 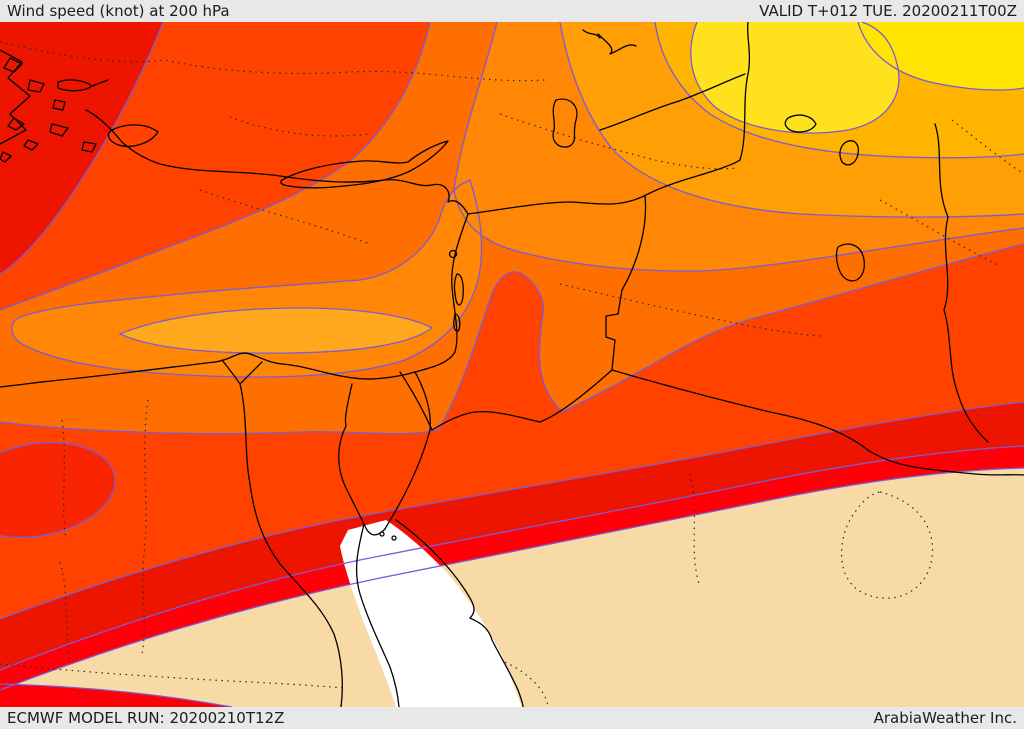 I want to click on greek-coast, so click(x=15, y=97).